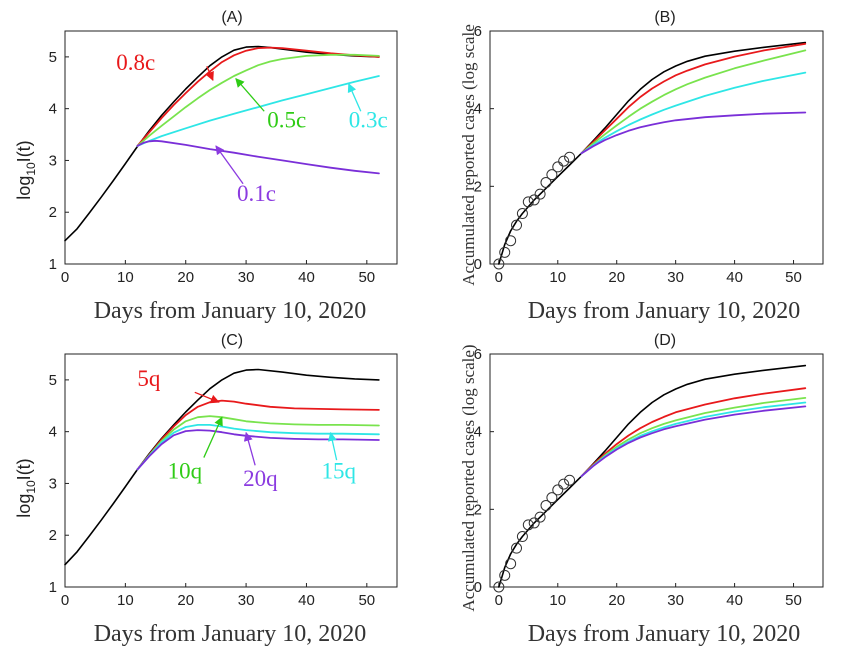 The image size is (850, 662). Describe the element at coordinates (478, 31) in the screenshot. I see `y-tick-label: 6` at that location.